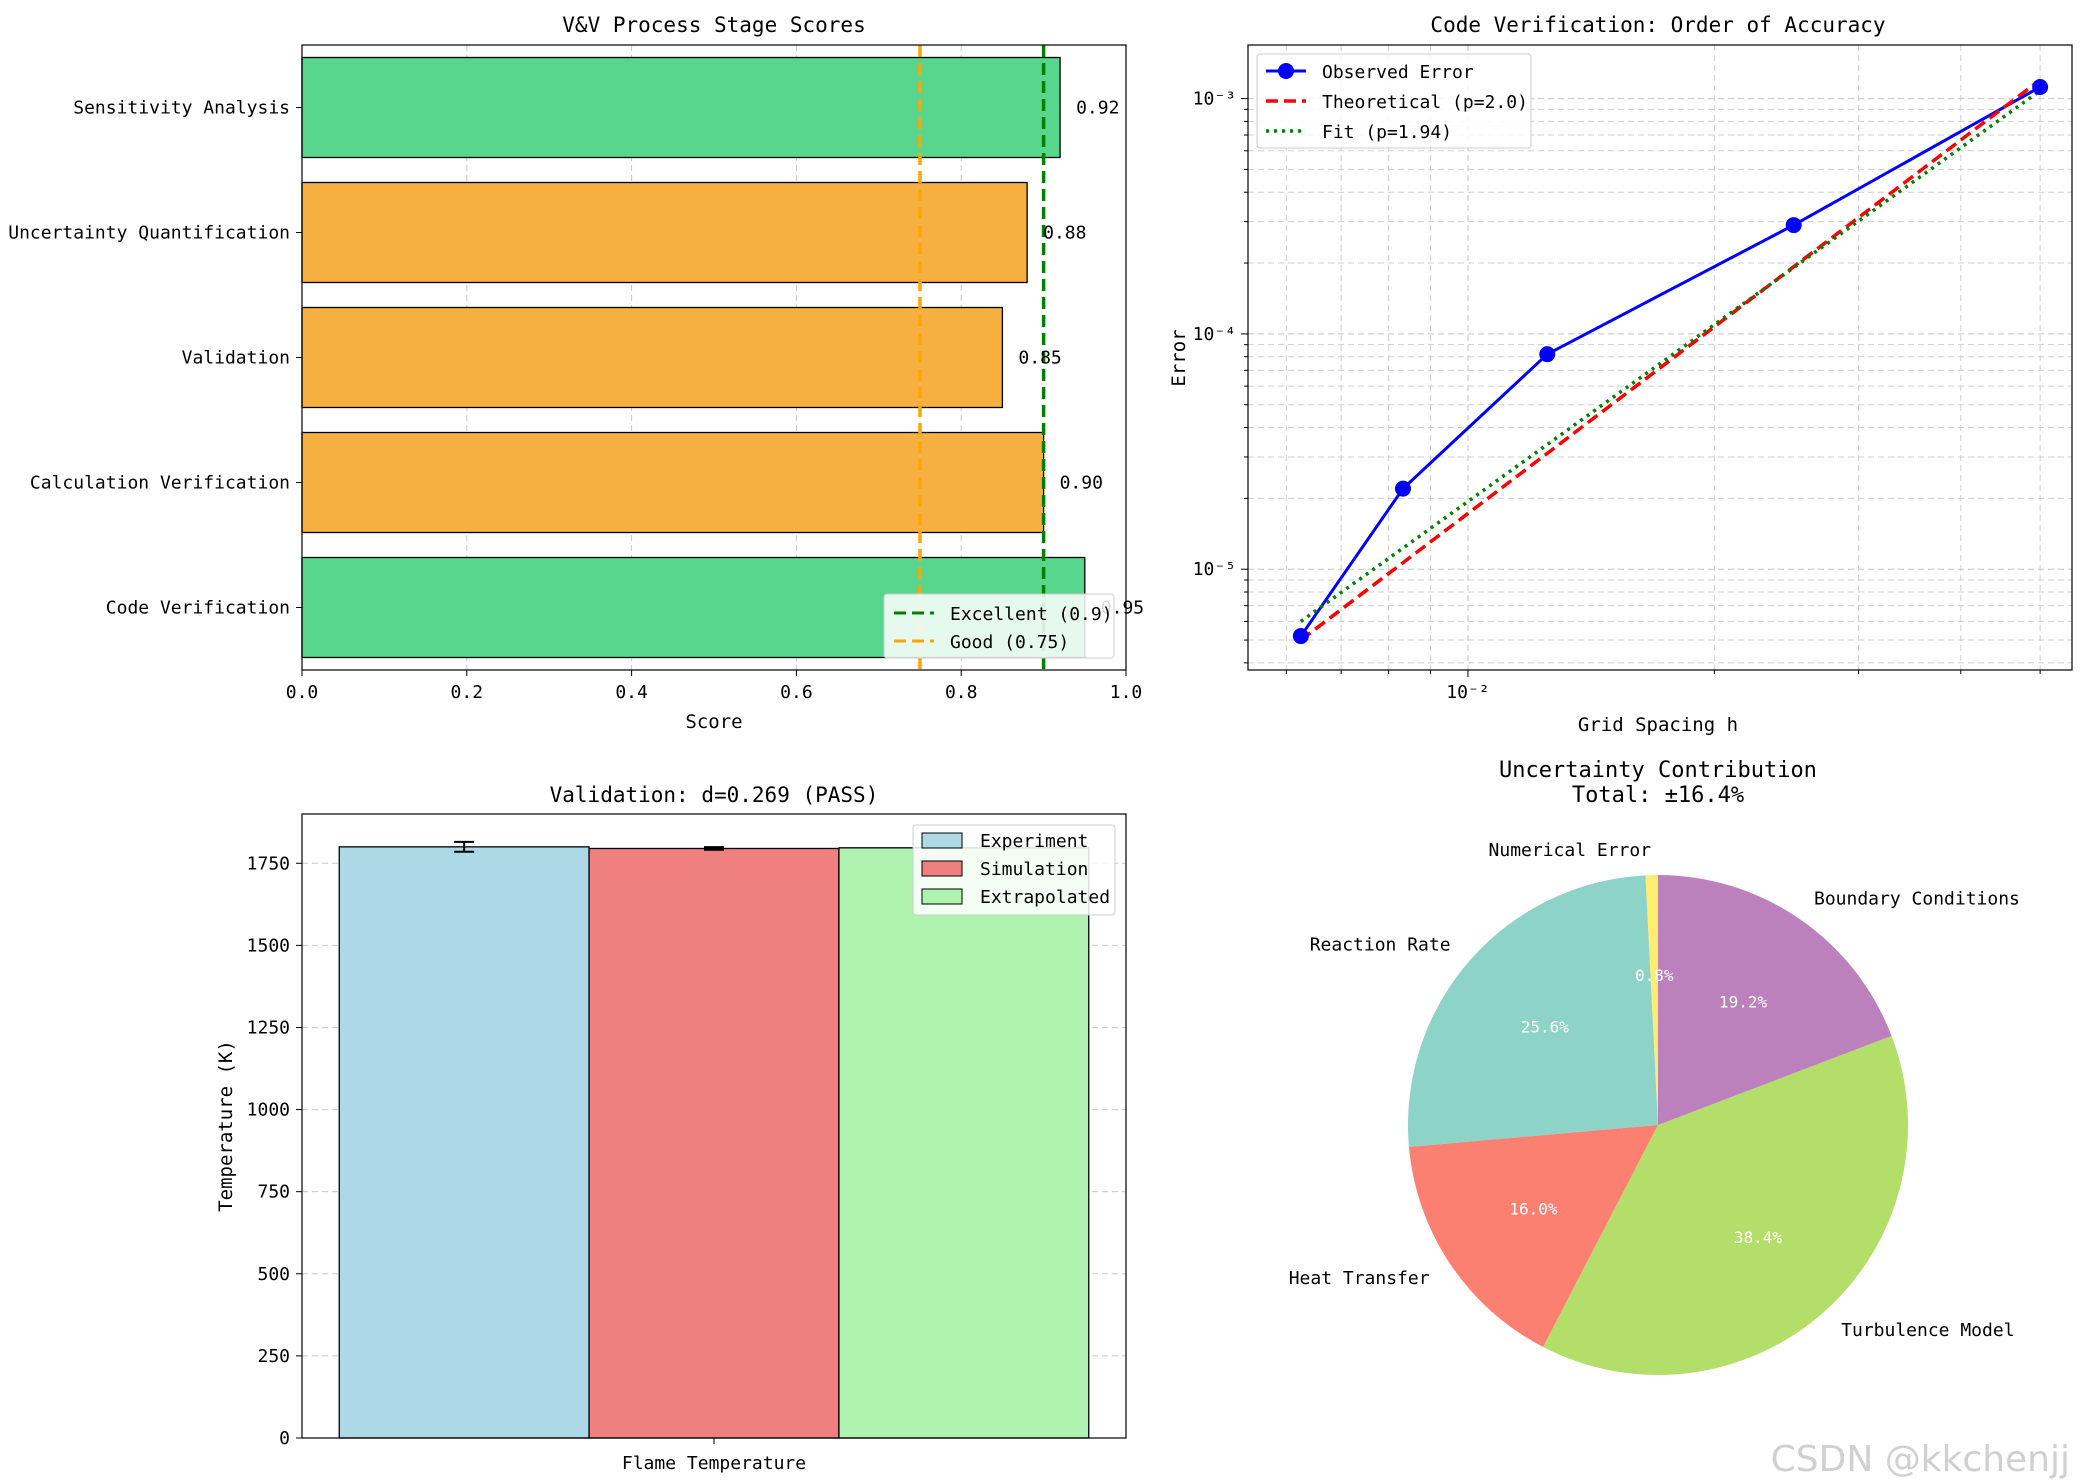 The height and width of the screenshot is (1484, 2084). What do you see at coordinates (1425, 102) in the screenshot?
I see `p2-legend-theoretical: Theoretical (p=2.0)` at bounding box center [1425, 102].